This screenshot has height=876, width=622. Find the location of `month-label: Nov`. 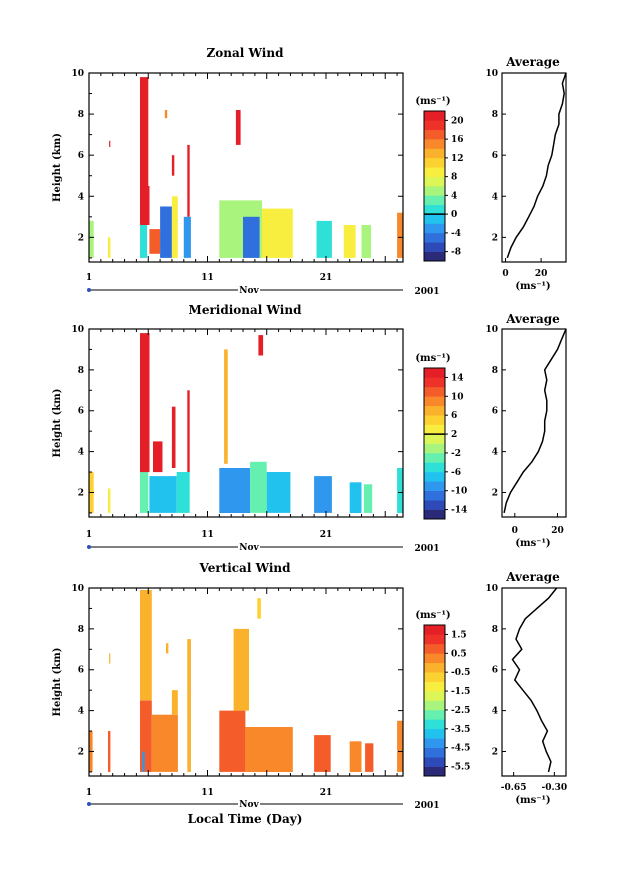

month-label: Nov is located at coordinates (249, 291).